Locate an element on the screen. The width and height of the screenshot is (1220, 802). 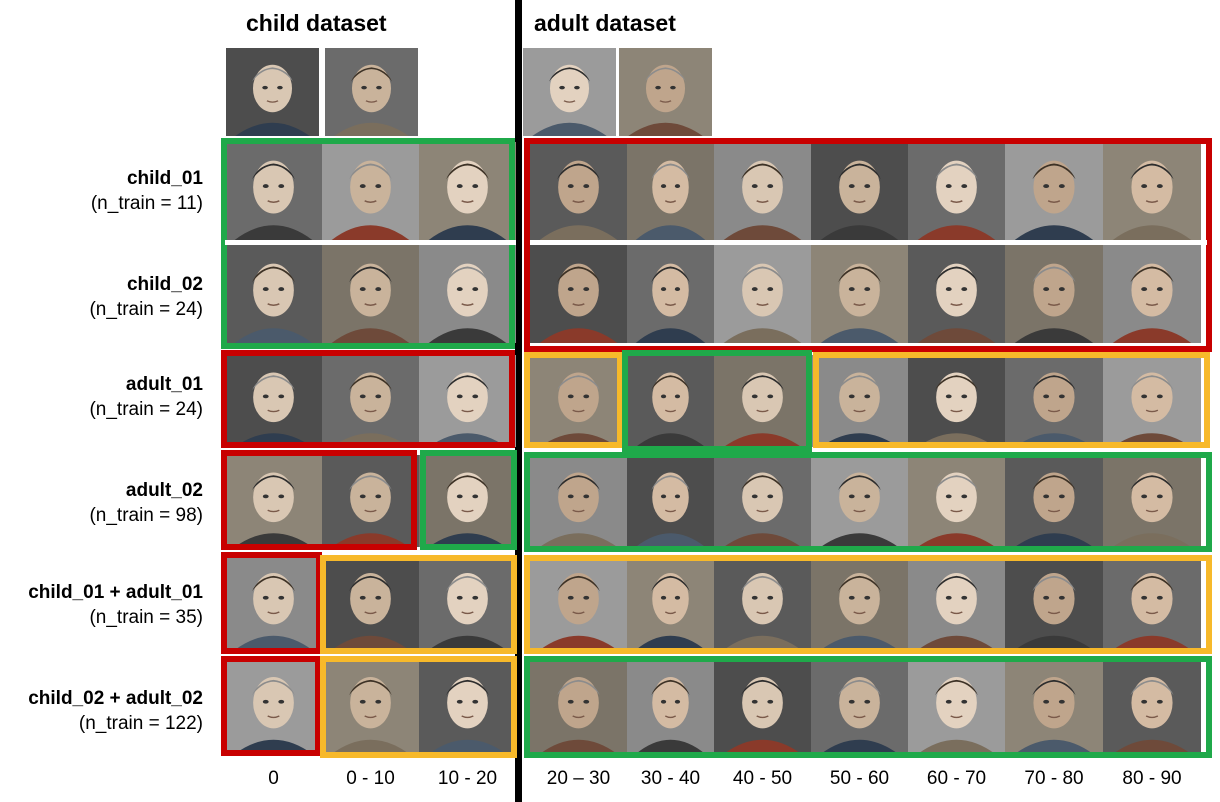
row-label-name: adult_02 is located at coordinates (164, 490).